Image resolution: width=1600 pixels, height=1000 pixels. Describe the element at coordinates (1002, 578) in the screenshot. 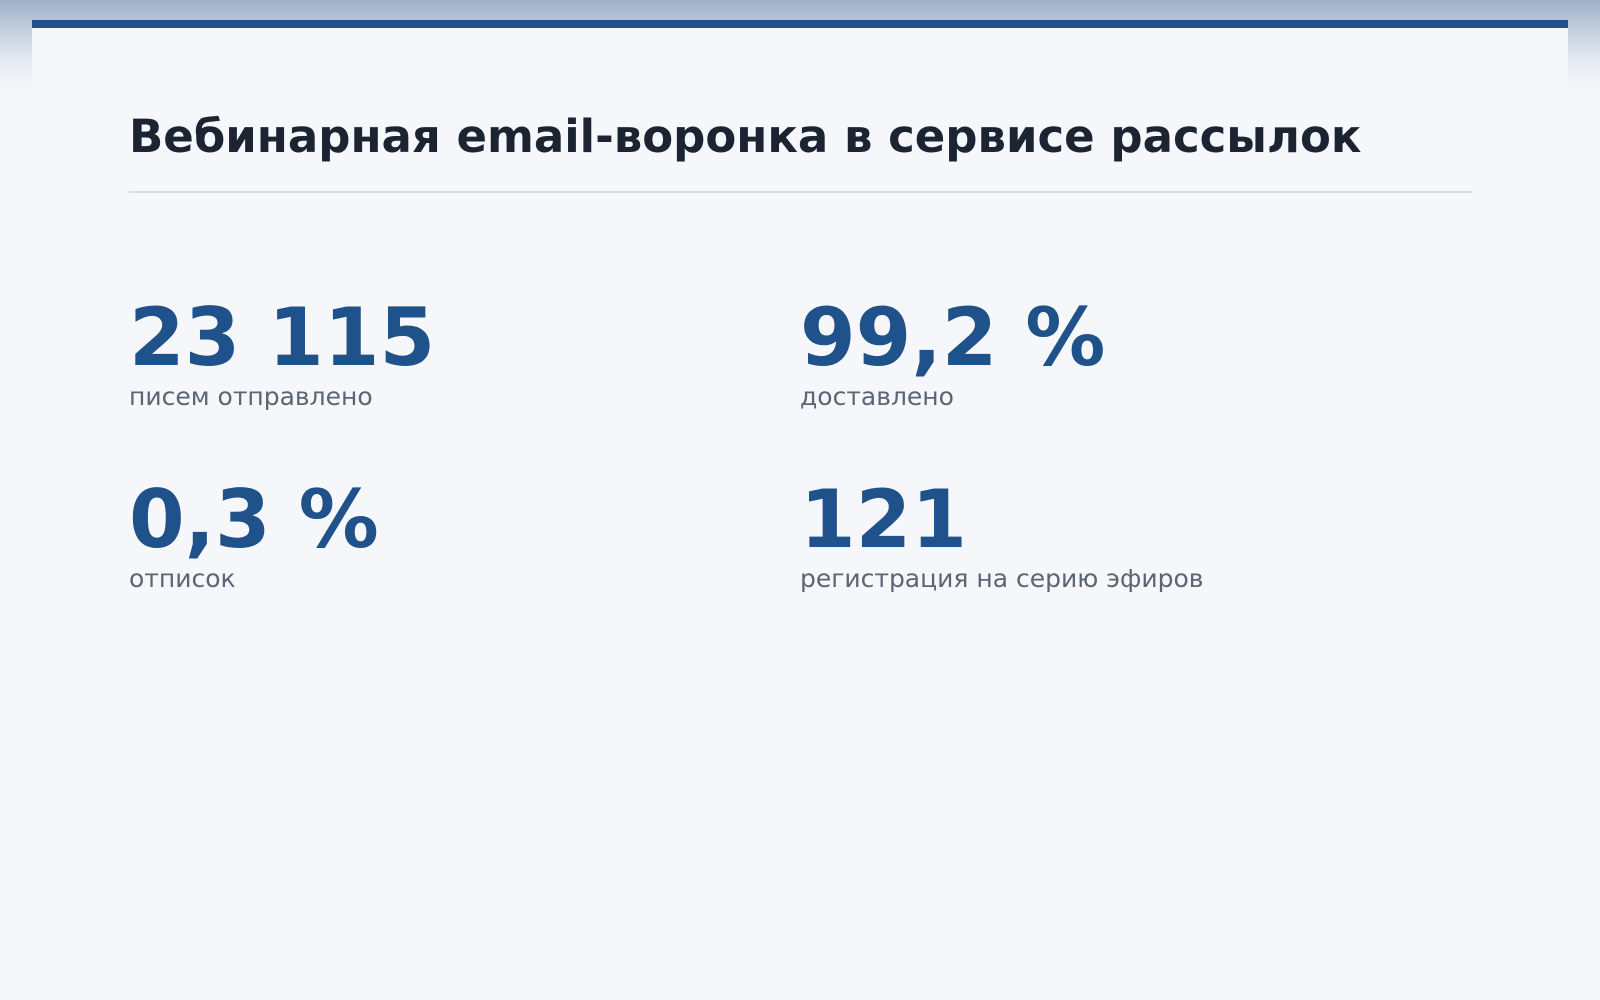

I see `stat-label: регистрация на серию эфиров` at that location.